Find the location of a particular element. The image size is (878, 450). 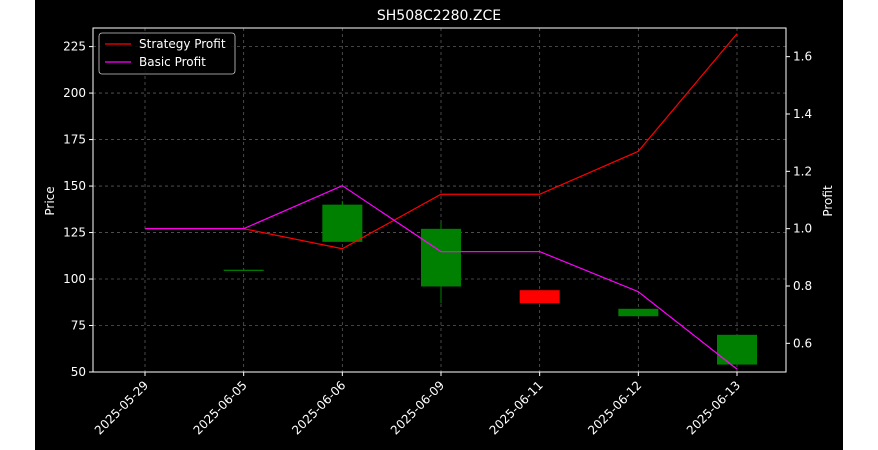

legend: Strategy Profit Basic Profit is located at coordinates (167, 53).